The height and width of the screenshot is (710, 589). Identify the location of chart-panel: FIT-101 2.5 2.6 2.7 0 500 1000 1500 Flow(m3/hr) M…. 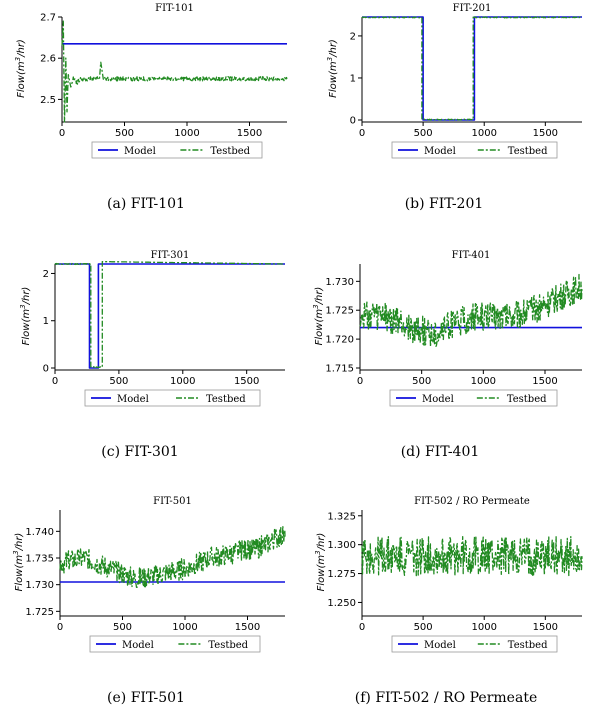
(151, 107).